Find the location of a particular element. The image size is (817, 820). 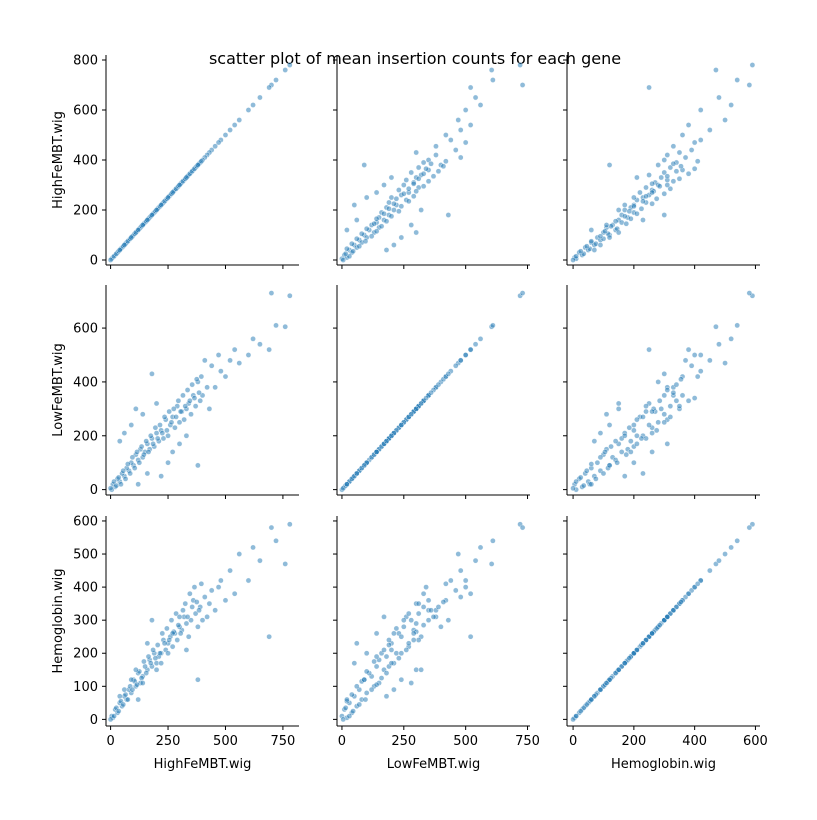

x-tick-label: 750 is located at coordinates (527, 741).